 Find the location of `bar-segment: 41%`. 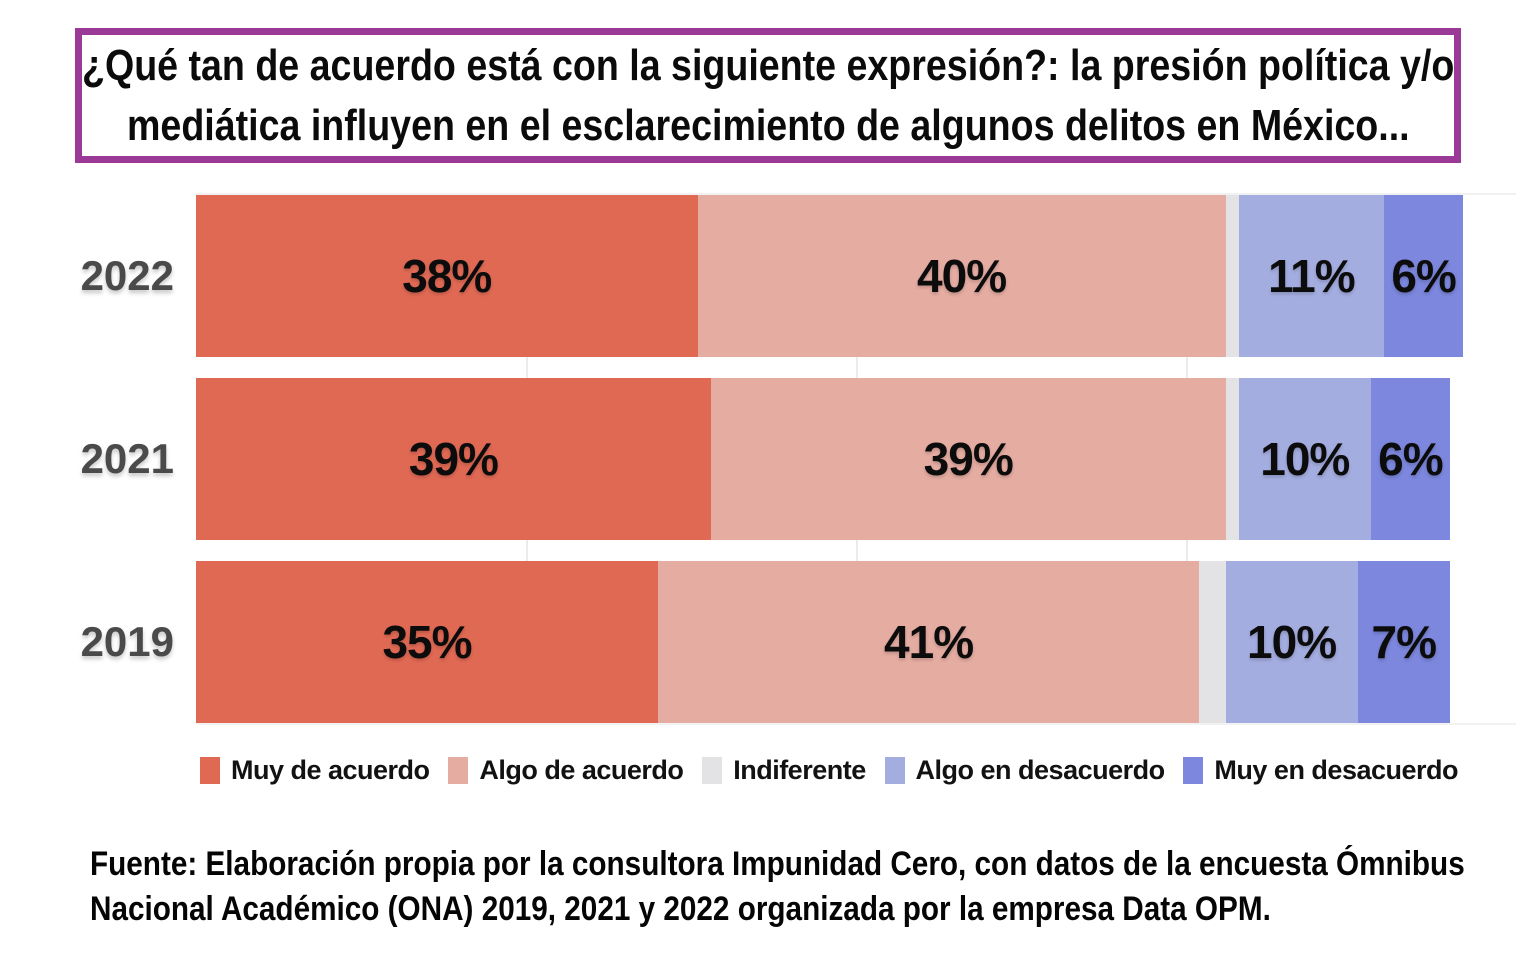

bar-segment: 41% is located at coordinates (929, 642).